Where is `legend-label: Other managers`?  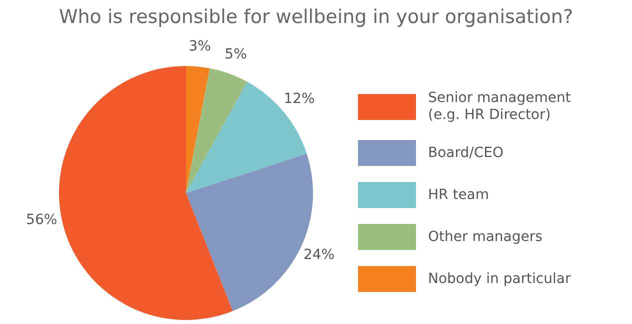
legend-label: Other managers is located at coordinates (485, 237).